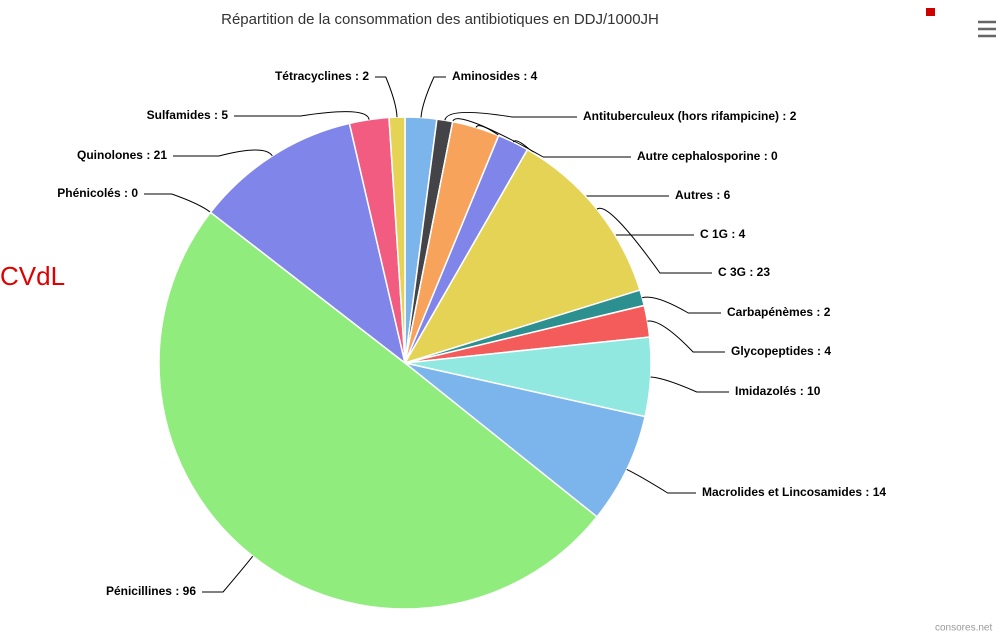  What do you see at coordinates (703, 195) in the screenshot?
I see `data-label: Autres : 6` at bounding box center [703, 195].